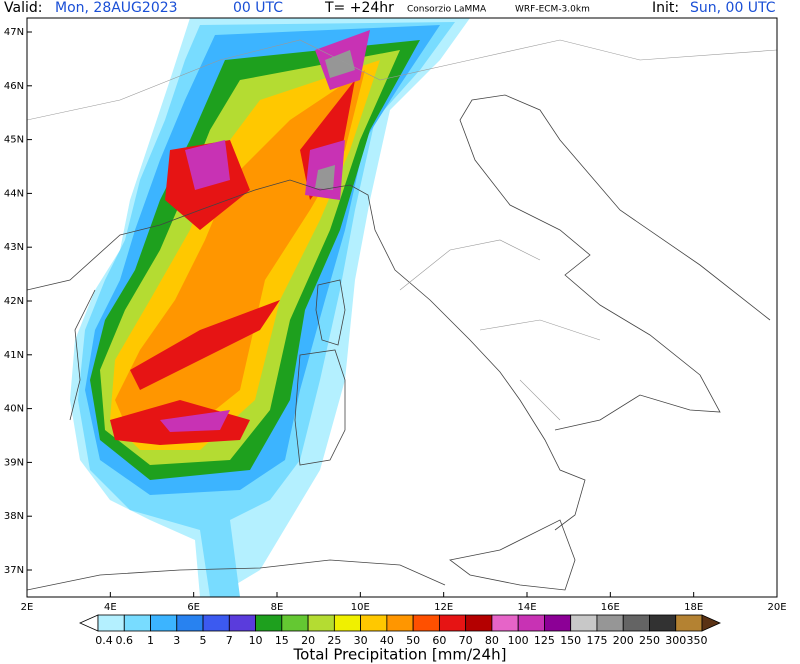 Image resolution: width=800 pixels, height=664 pixels. I want to click on lon-label: 2E, so click(27, 607).